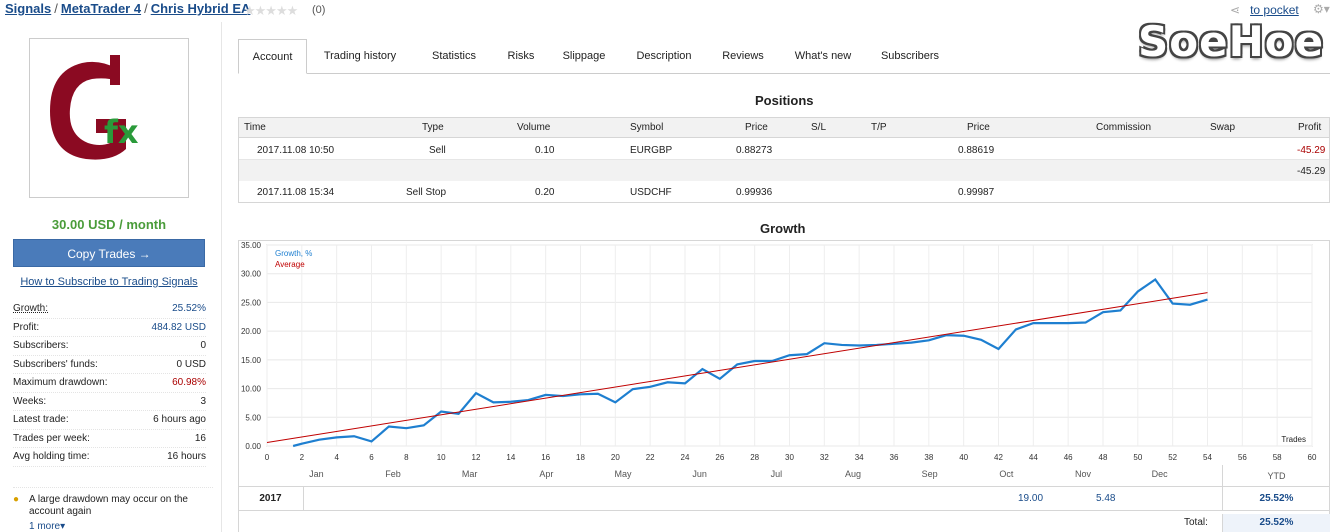 The image size is (1335, 532). I want to click on x-tick-label: 24, so click(685, 457).